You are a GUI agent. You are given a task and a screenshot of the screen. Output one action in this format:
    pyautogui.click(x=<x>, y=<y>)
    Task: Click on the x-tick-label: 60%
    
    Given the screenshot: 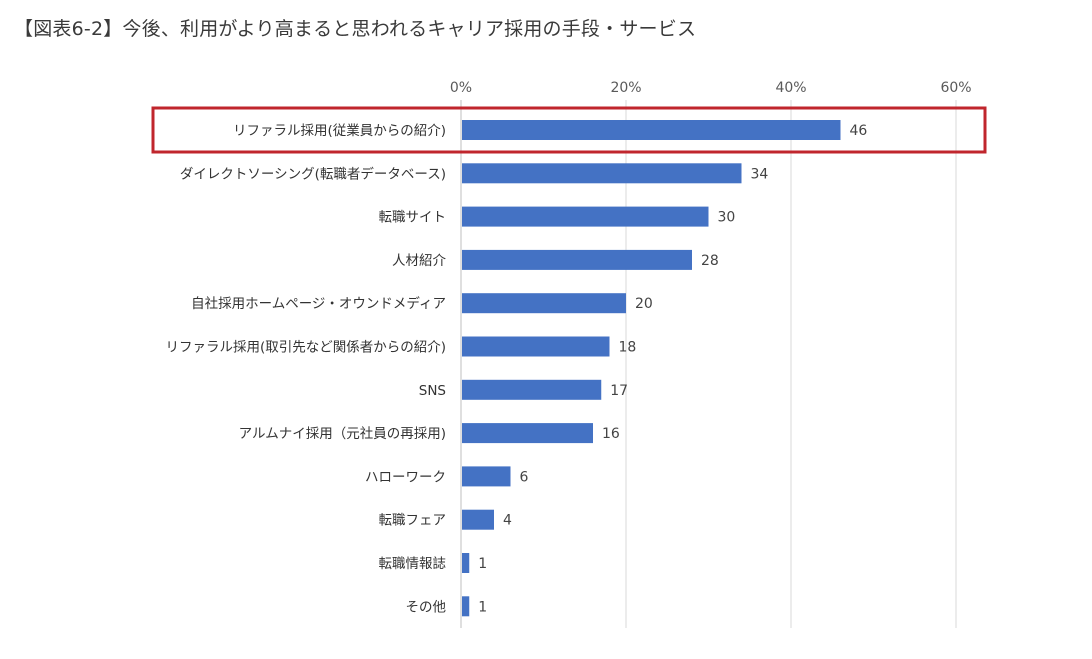 What is the action you would take?
    pyautogui.click(x=955, y=88)
    